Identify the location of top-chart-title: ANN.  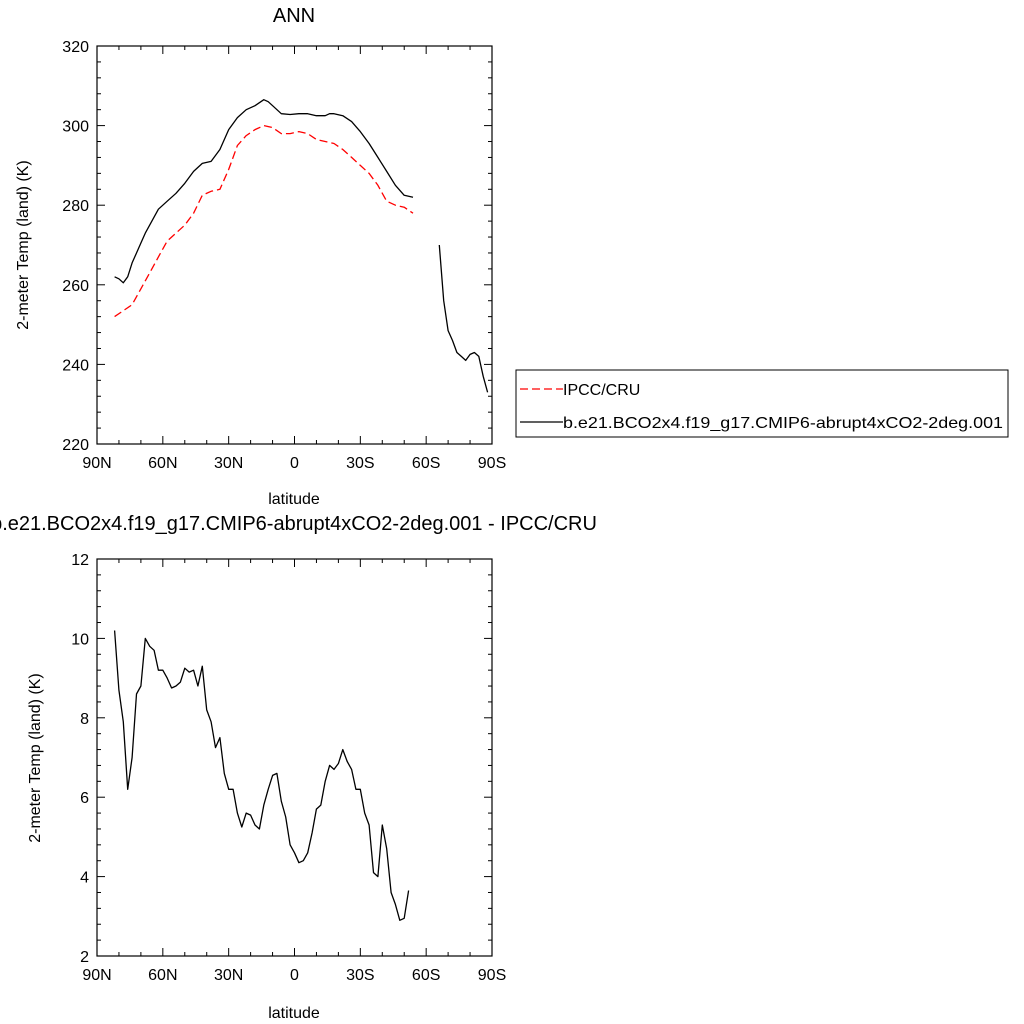
(294, 16).